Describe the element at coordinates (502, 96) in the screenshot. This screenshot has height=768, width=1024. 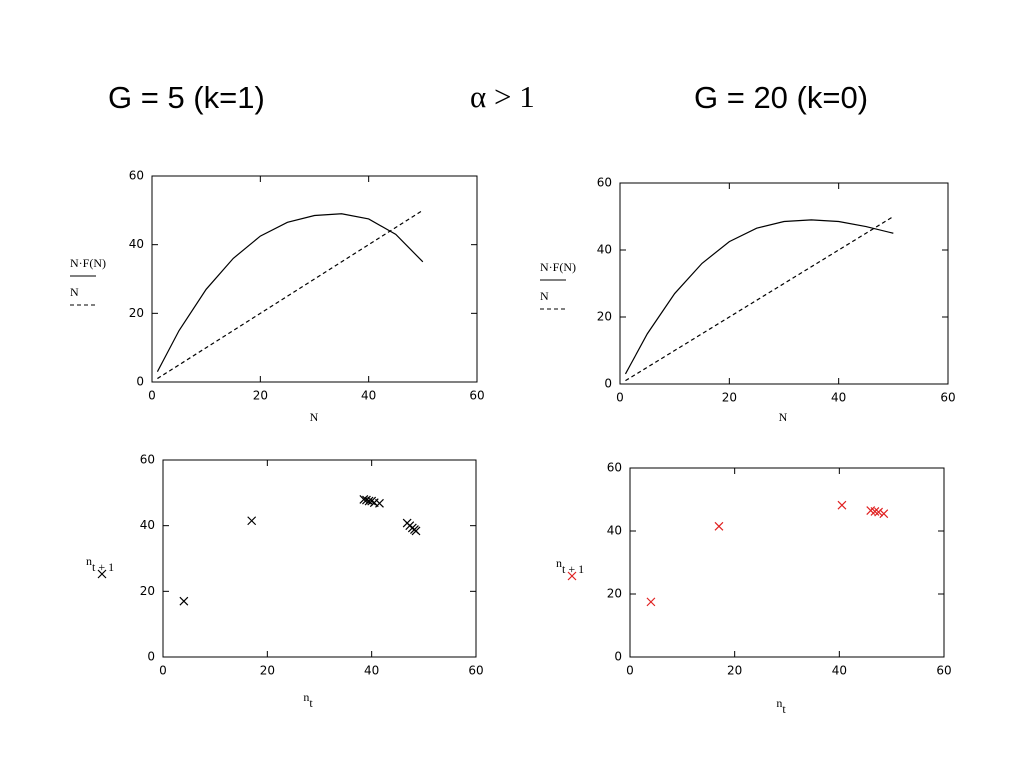
I see `slide-title: α > 1` at that location.